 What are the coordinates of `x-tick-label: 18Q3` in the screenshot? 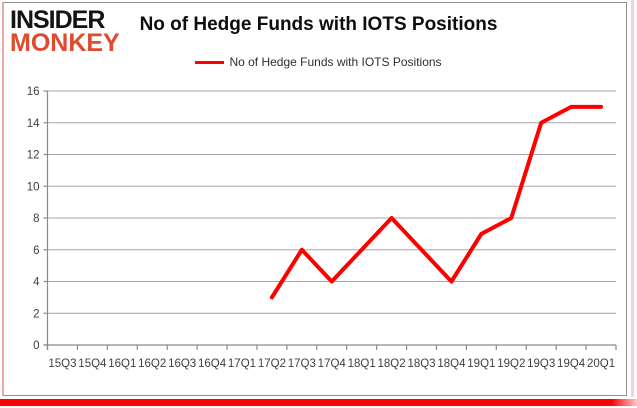 It's located at (421, 364).